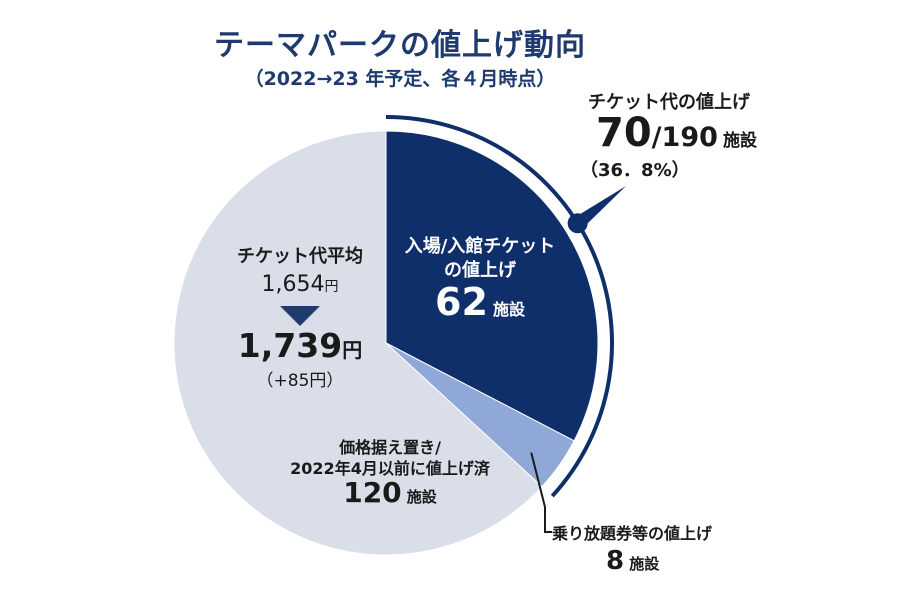 Image resolution: width=900 pixels, height=600 pixels. What do you see at coordinates (400, 79) in the screenshot?
I see `chart-subtitle: （2022→23 年予定、各４月時点）` at bounding box center [400, 79].